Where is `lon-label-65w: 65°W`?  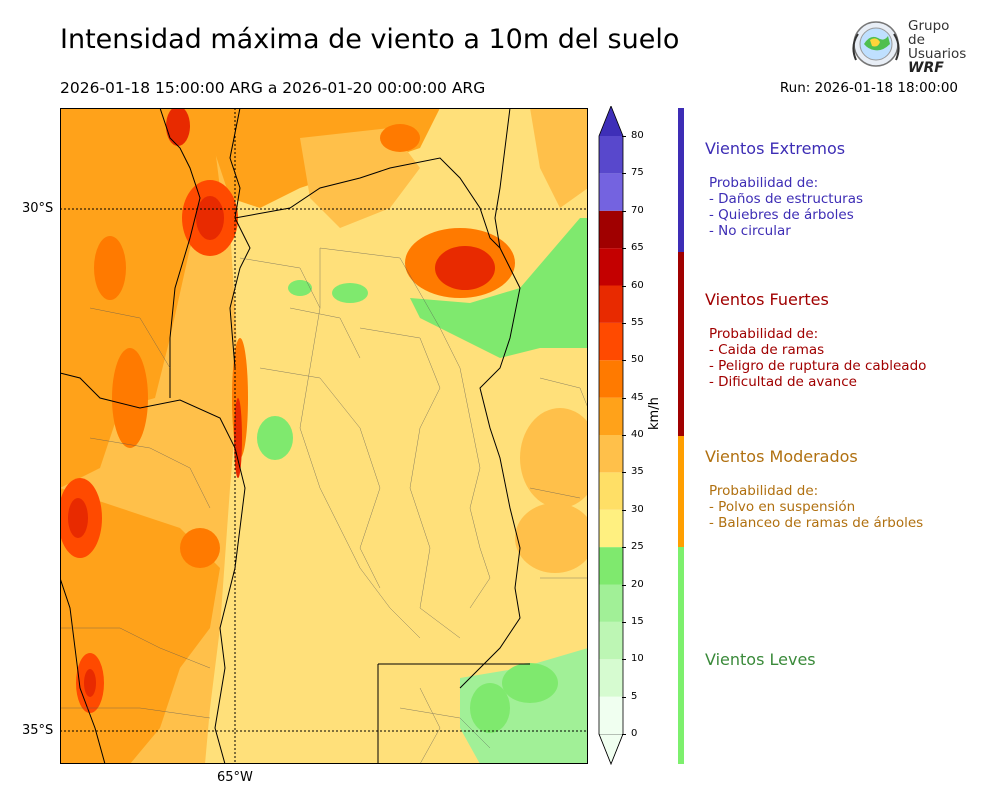 lon-label-65w: 65°W is located at coordinates (235, 777).